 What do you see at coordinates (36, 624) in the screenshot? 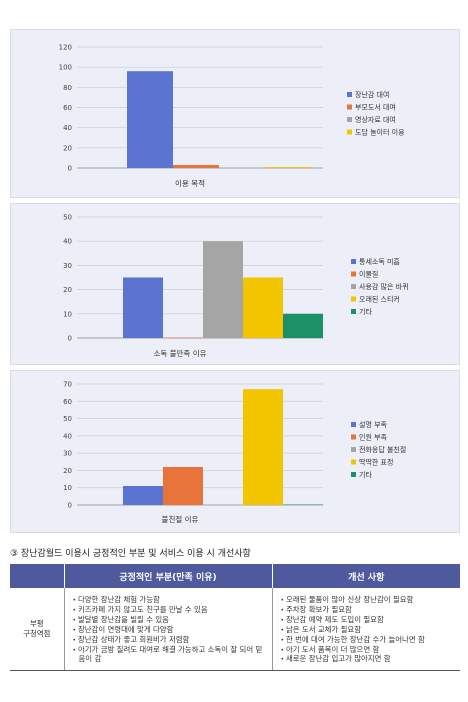
I see `row-label-line1: 부평` at bounding box center [36, 624].